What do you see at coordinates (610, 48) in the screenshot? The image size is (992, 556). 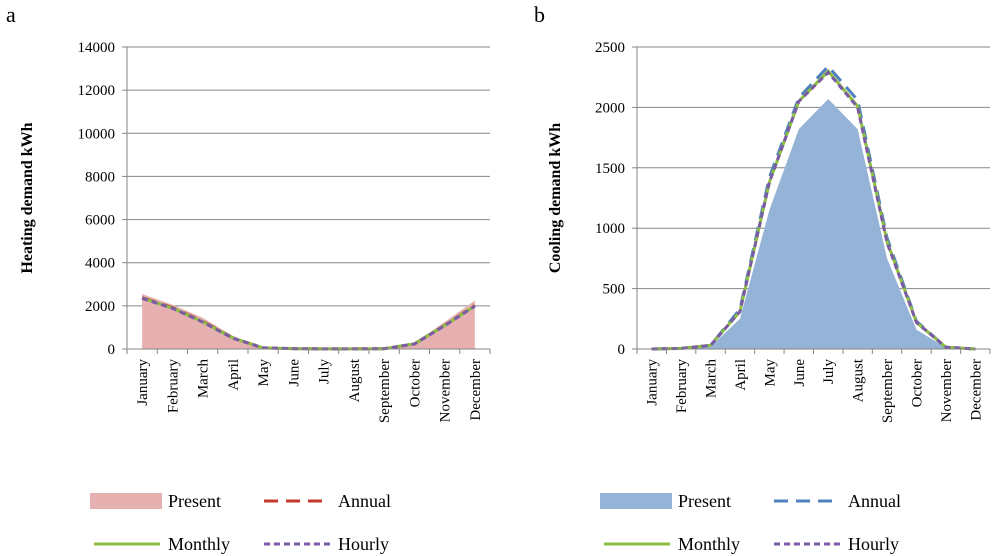 I see `y-tick-label: 2500` at bounding box center [610, 48].